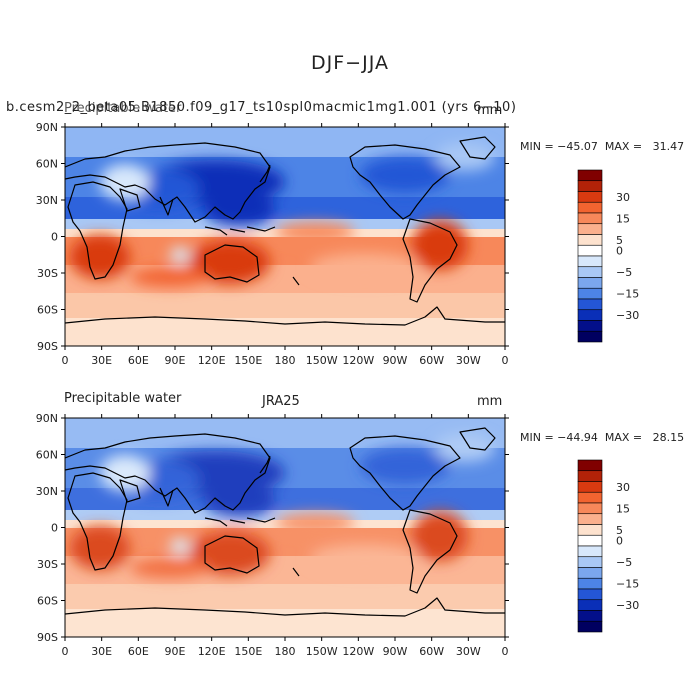 This screenshot has width=700, height=700. Describe the element at coordinates (602, 146) in the screenshot. I see `panel-1-min-max: MIN = −45.07 MAX = 31.47` at that location.